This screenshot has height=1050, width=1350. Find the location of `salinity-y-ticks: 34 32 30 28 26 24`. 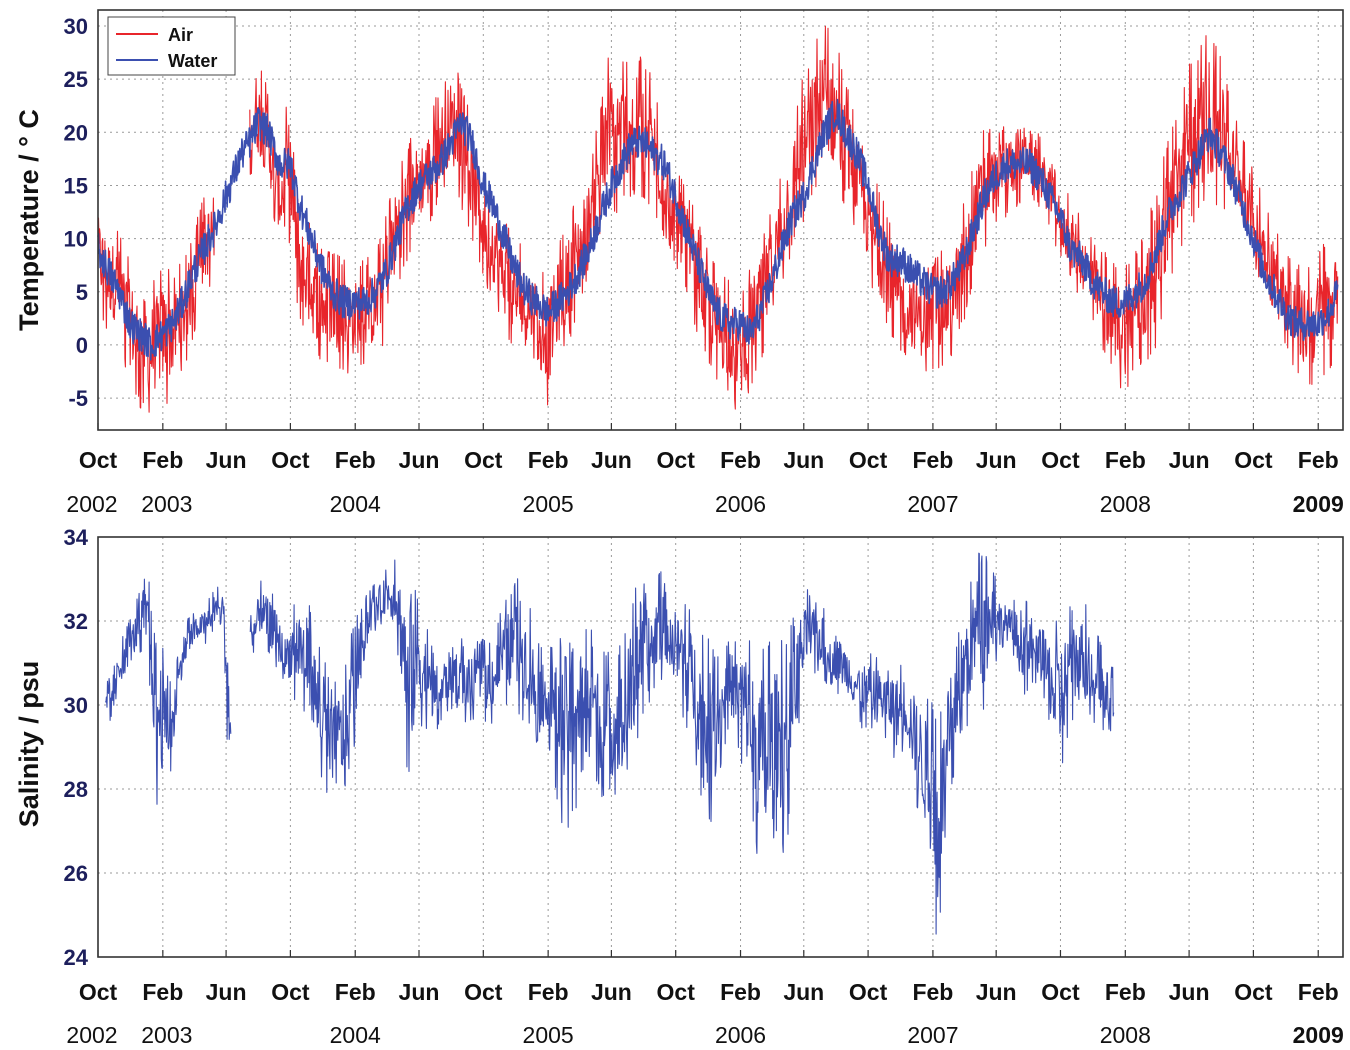

salinity-y-ticks: 34 32 30 28 26 24 is located at coordinates (76, 747).